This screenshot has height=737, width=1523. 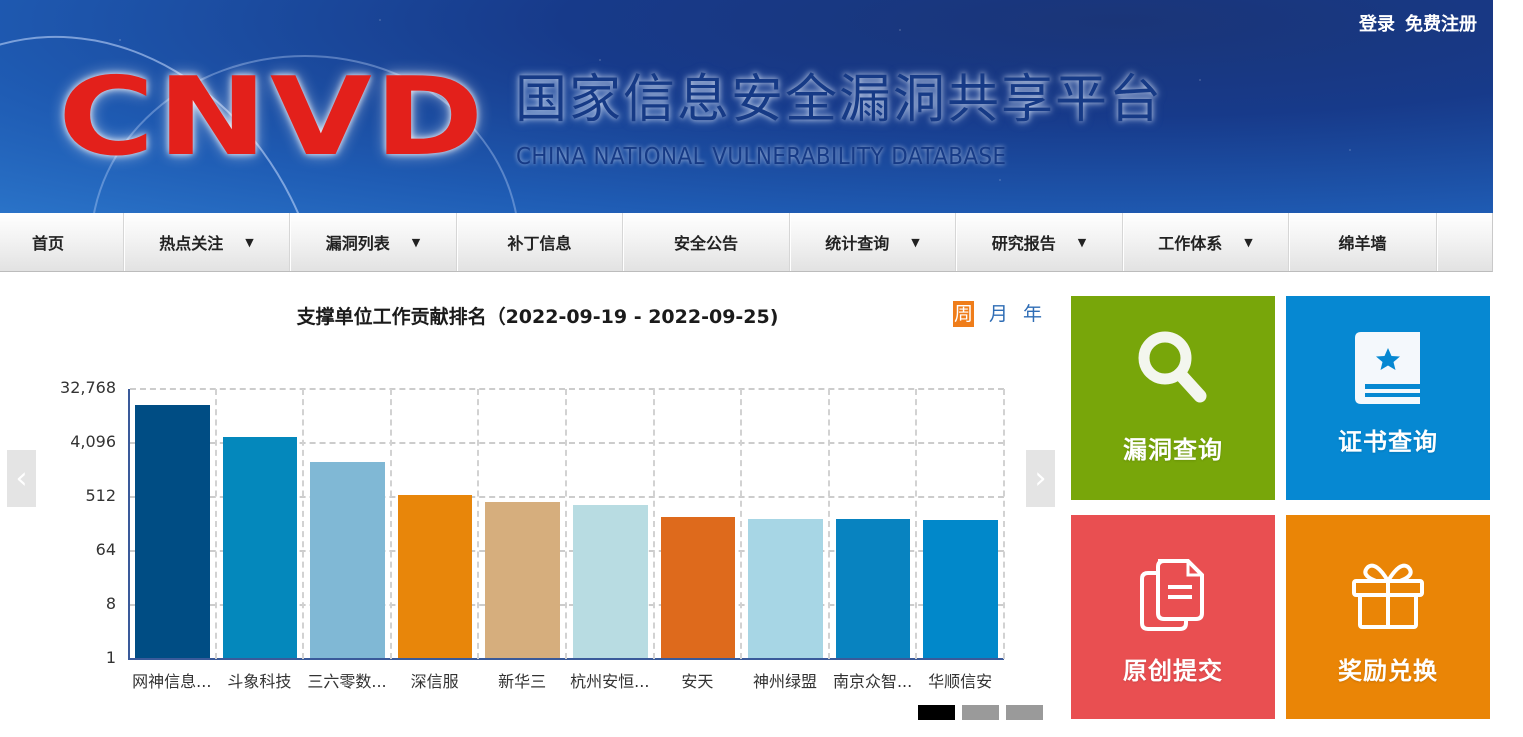 I want to click on nav-label: 绵羊墙, so click(x=1362, y=243).